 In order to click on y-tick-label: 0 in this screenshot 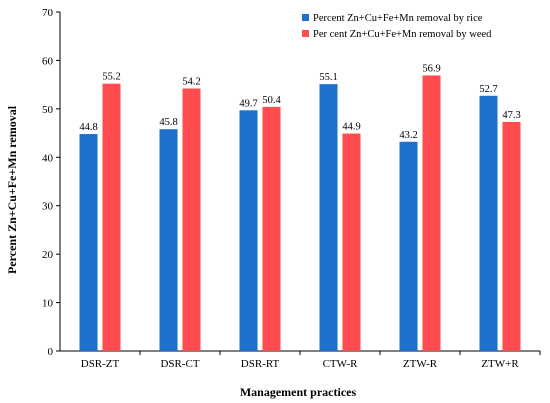, I will do `click(51, 352)`.